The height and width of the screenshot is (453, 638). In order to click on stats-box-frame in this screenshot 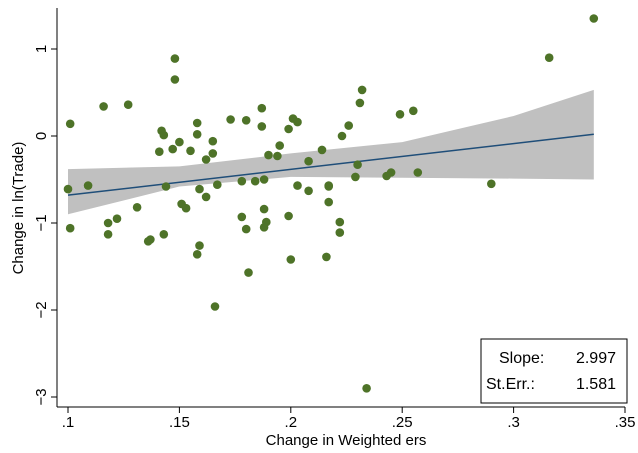, I will do `click(554, 371)`.